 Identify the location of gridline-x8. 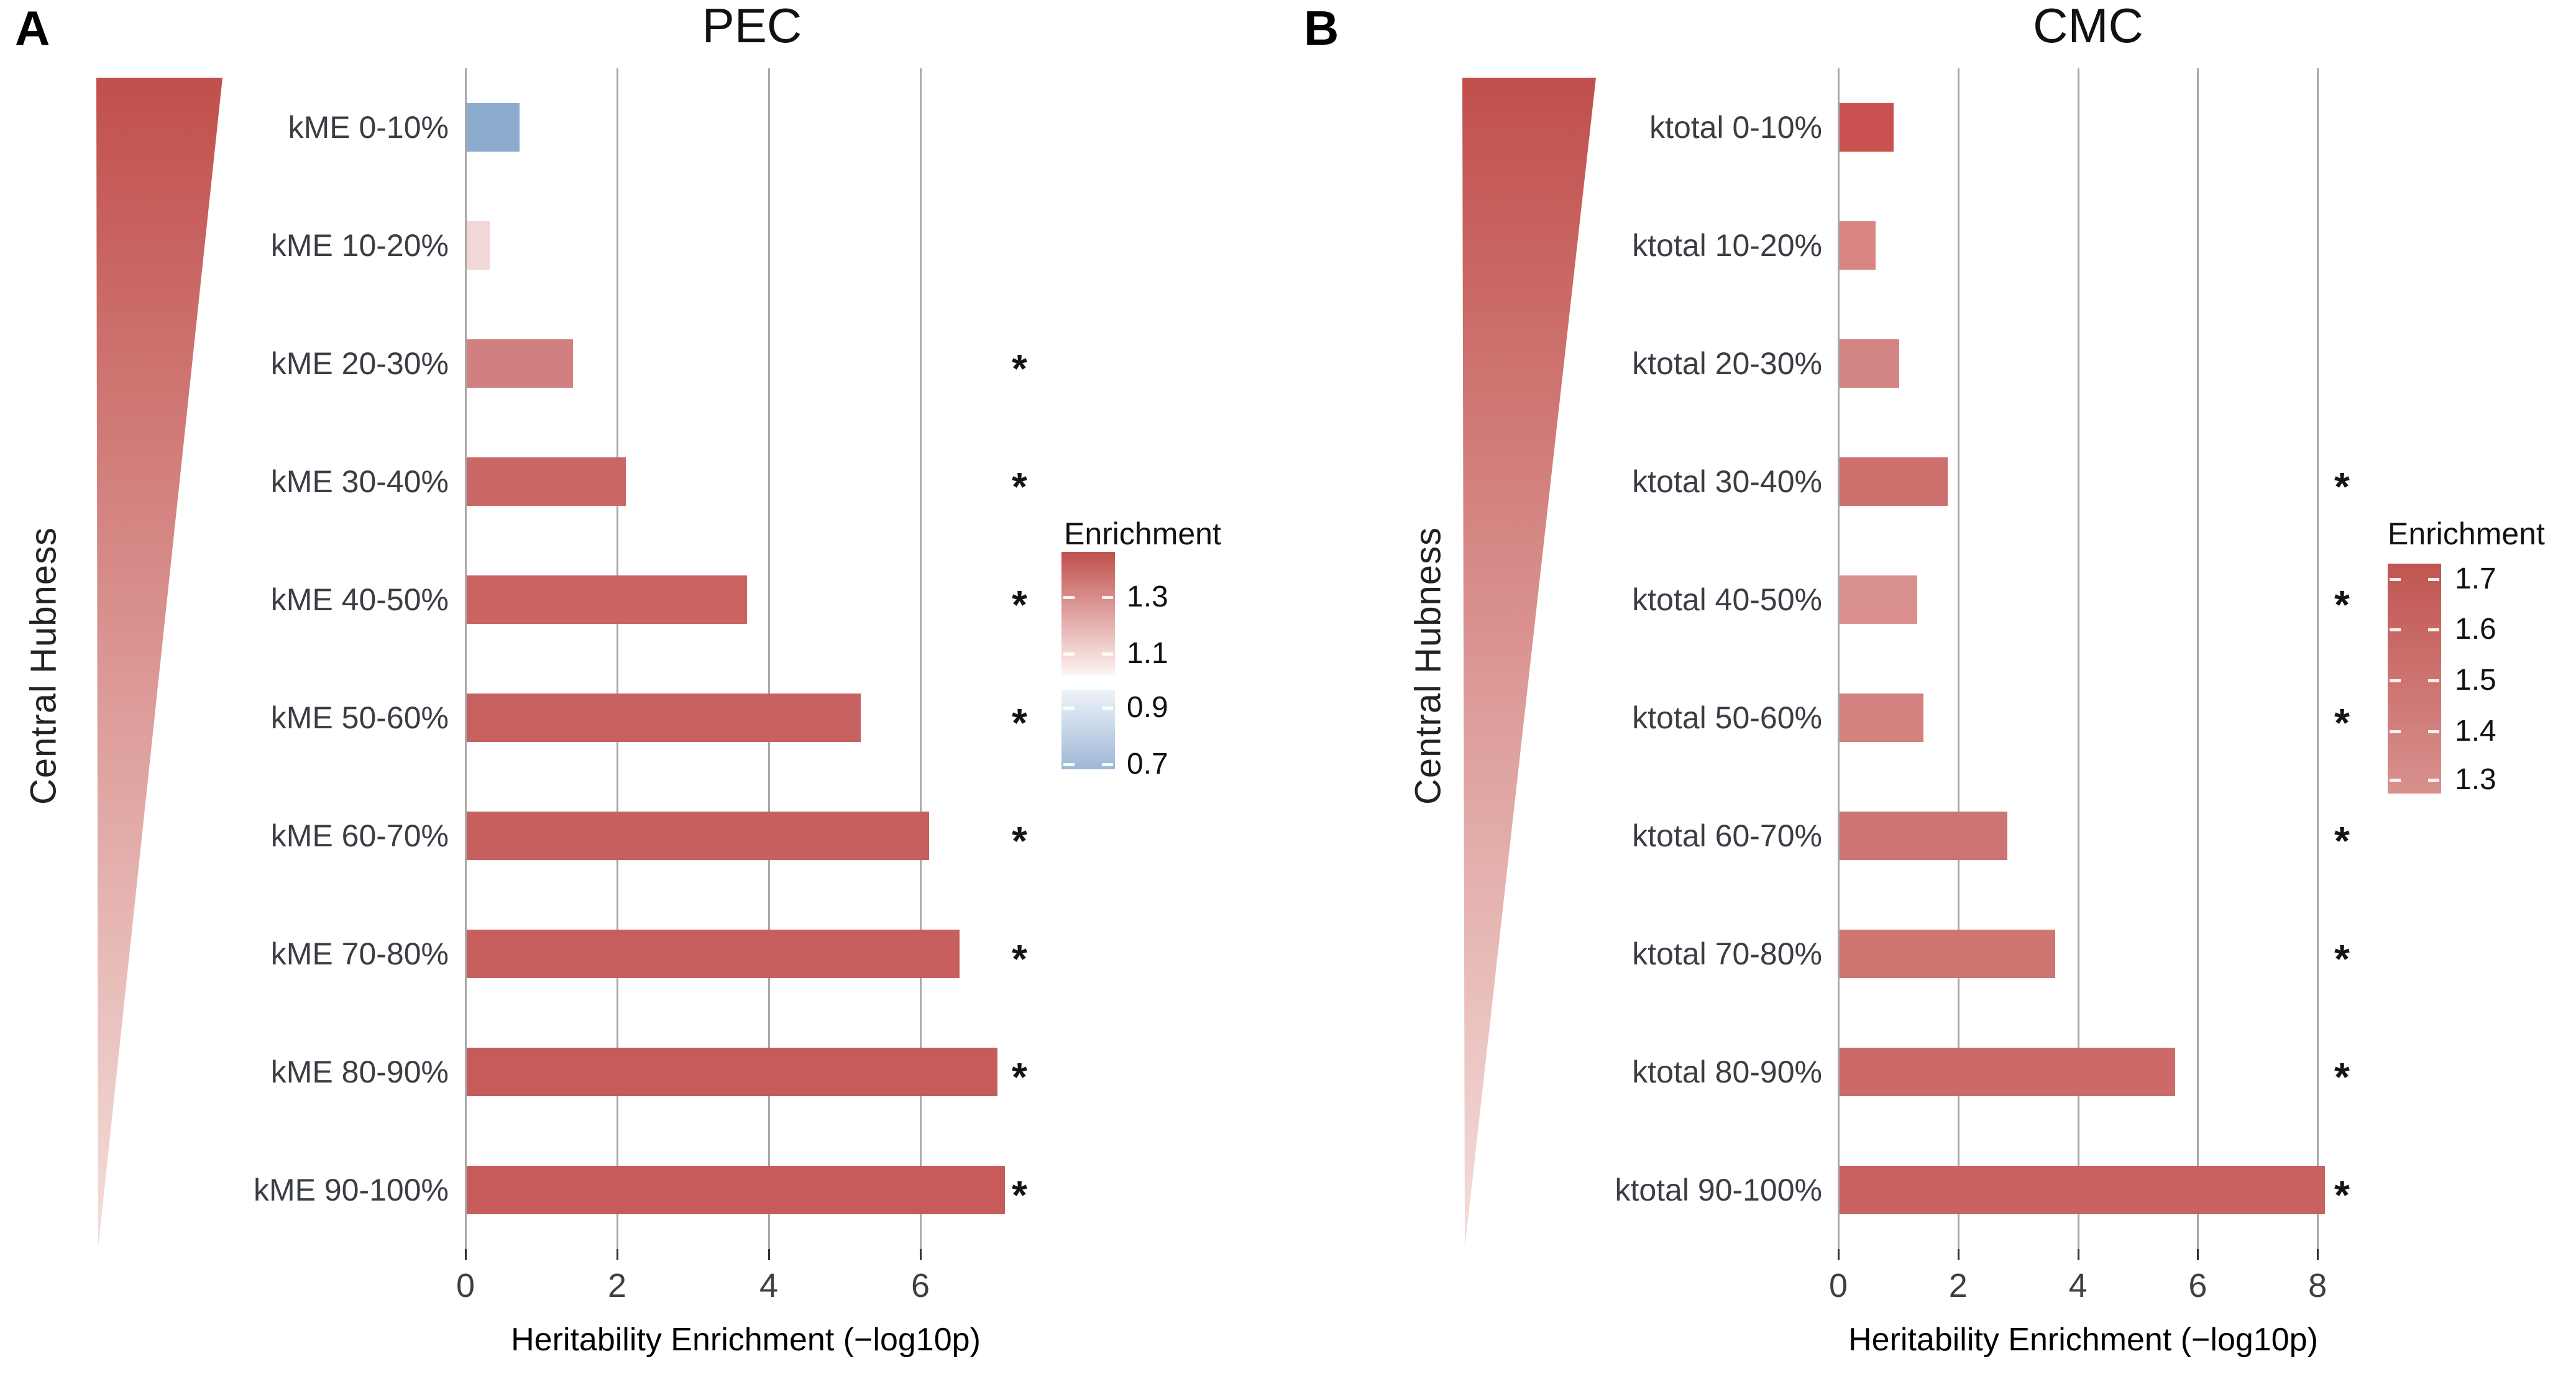
(2318, 658).